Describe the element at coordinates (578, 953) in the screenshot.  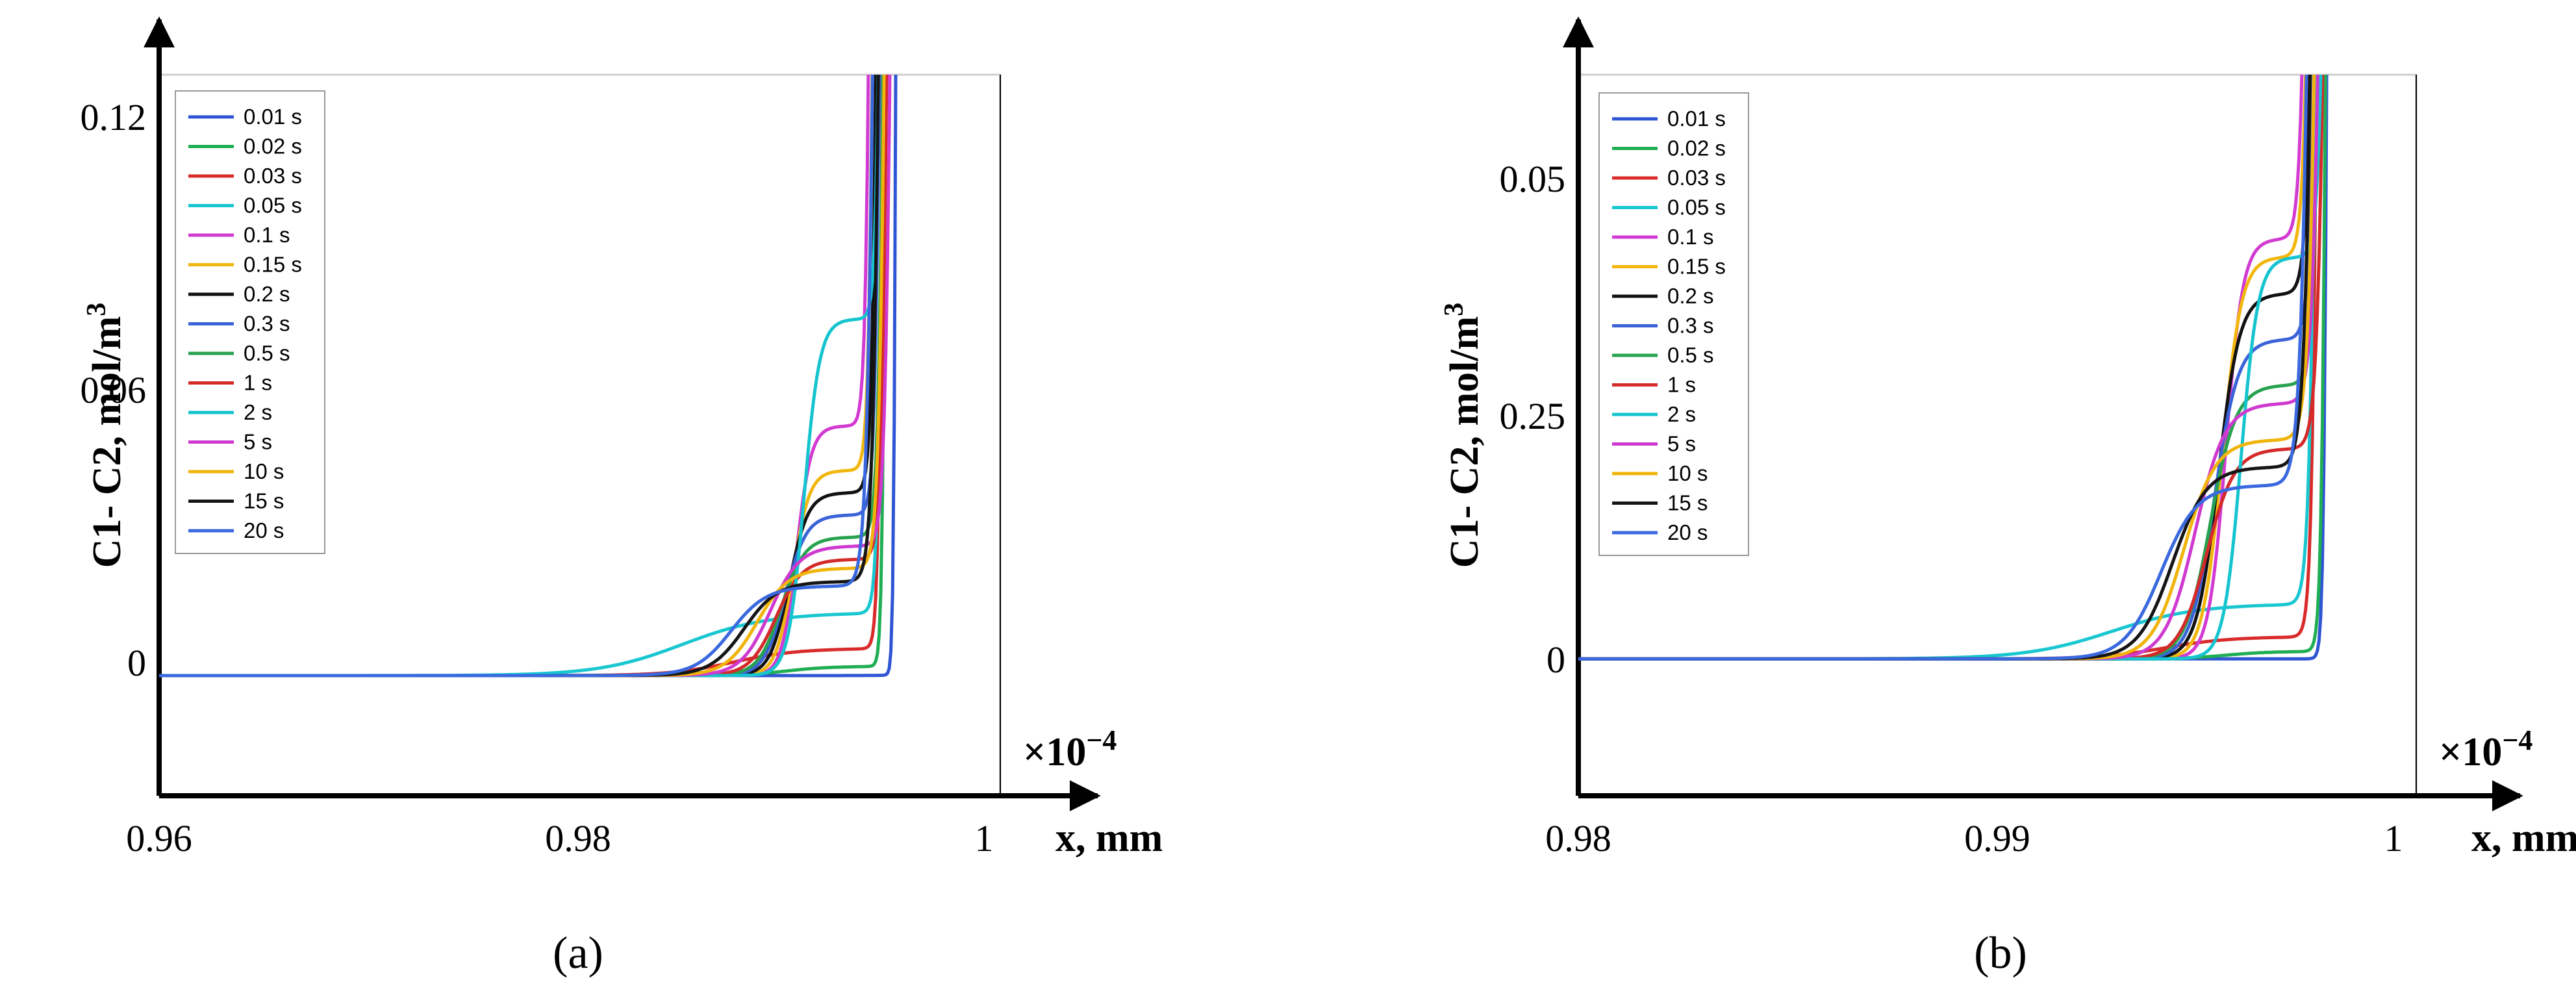
I see `panel-caption: (a)` at that location.